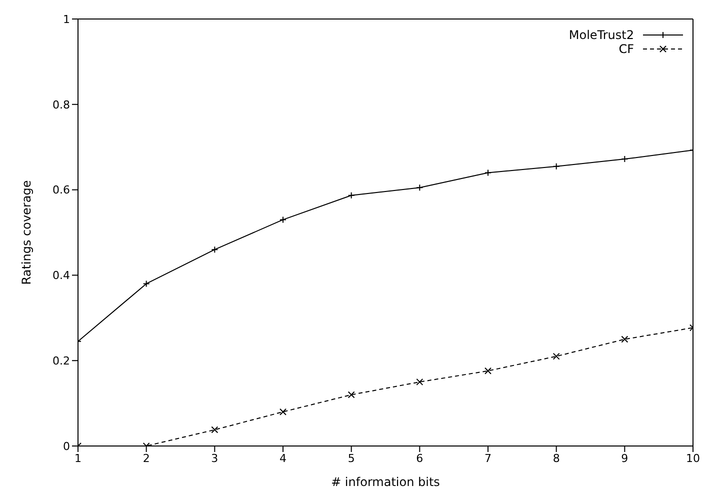 This screenshot has width=720, height=504. What do you see at coordinates (61, 105) in the screenshot?
I see `y-tick-label: 0.8` at bounding box center [61, 105].